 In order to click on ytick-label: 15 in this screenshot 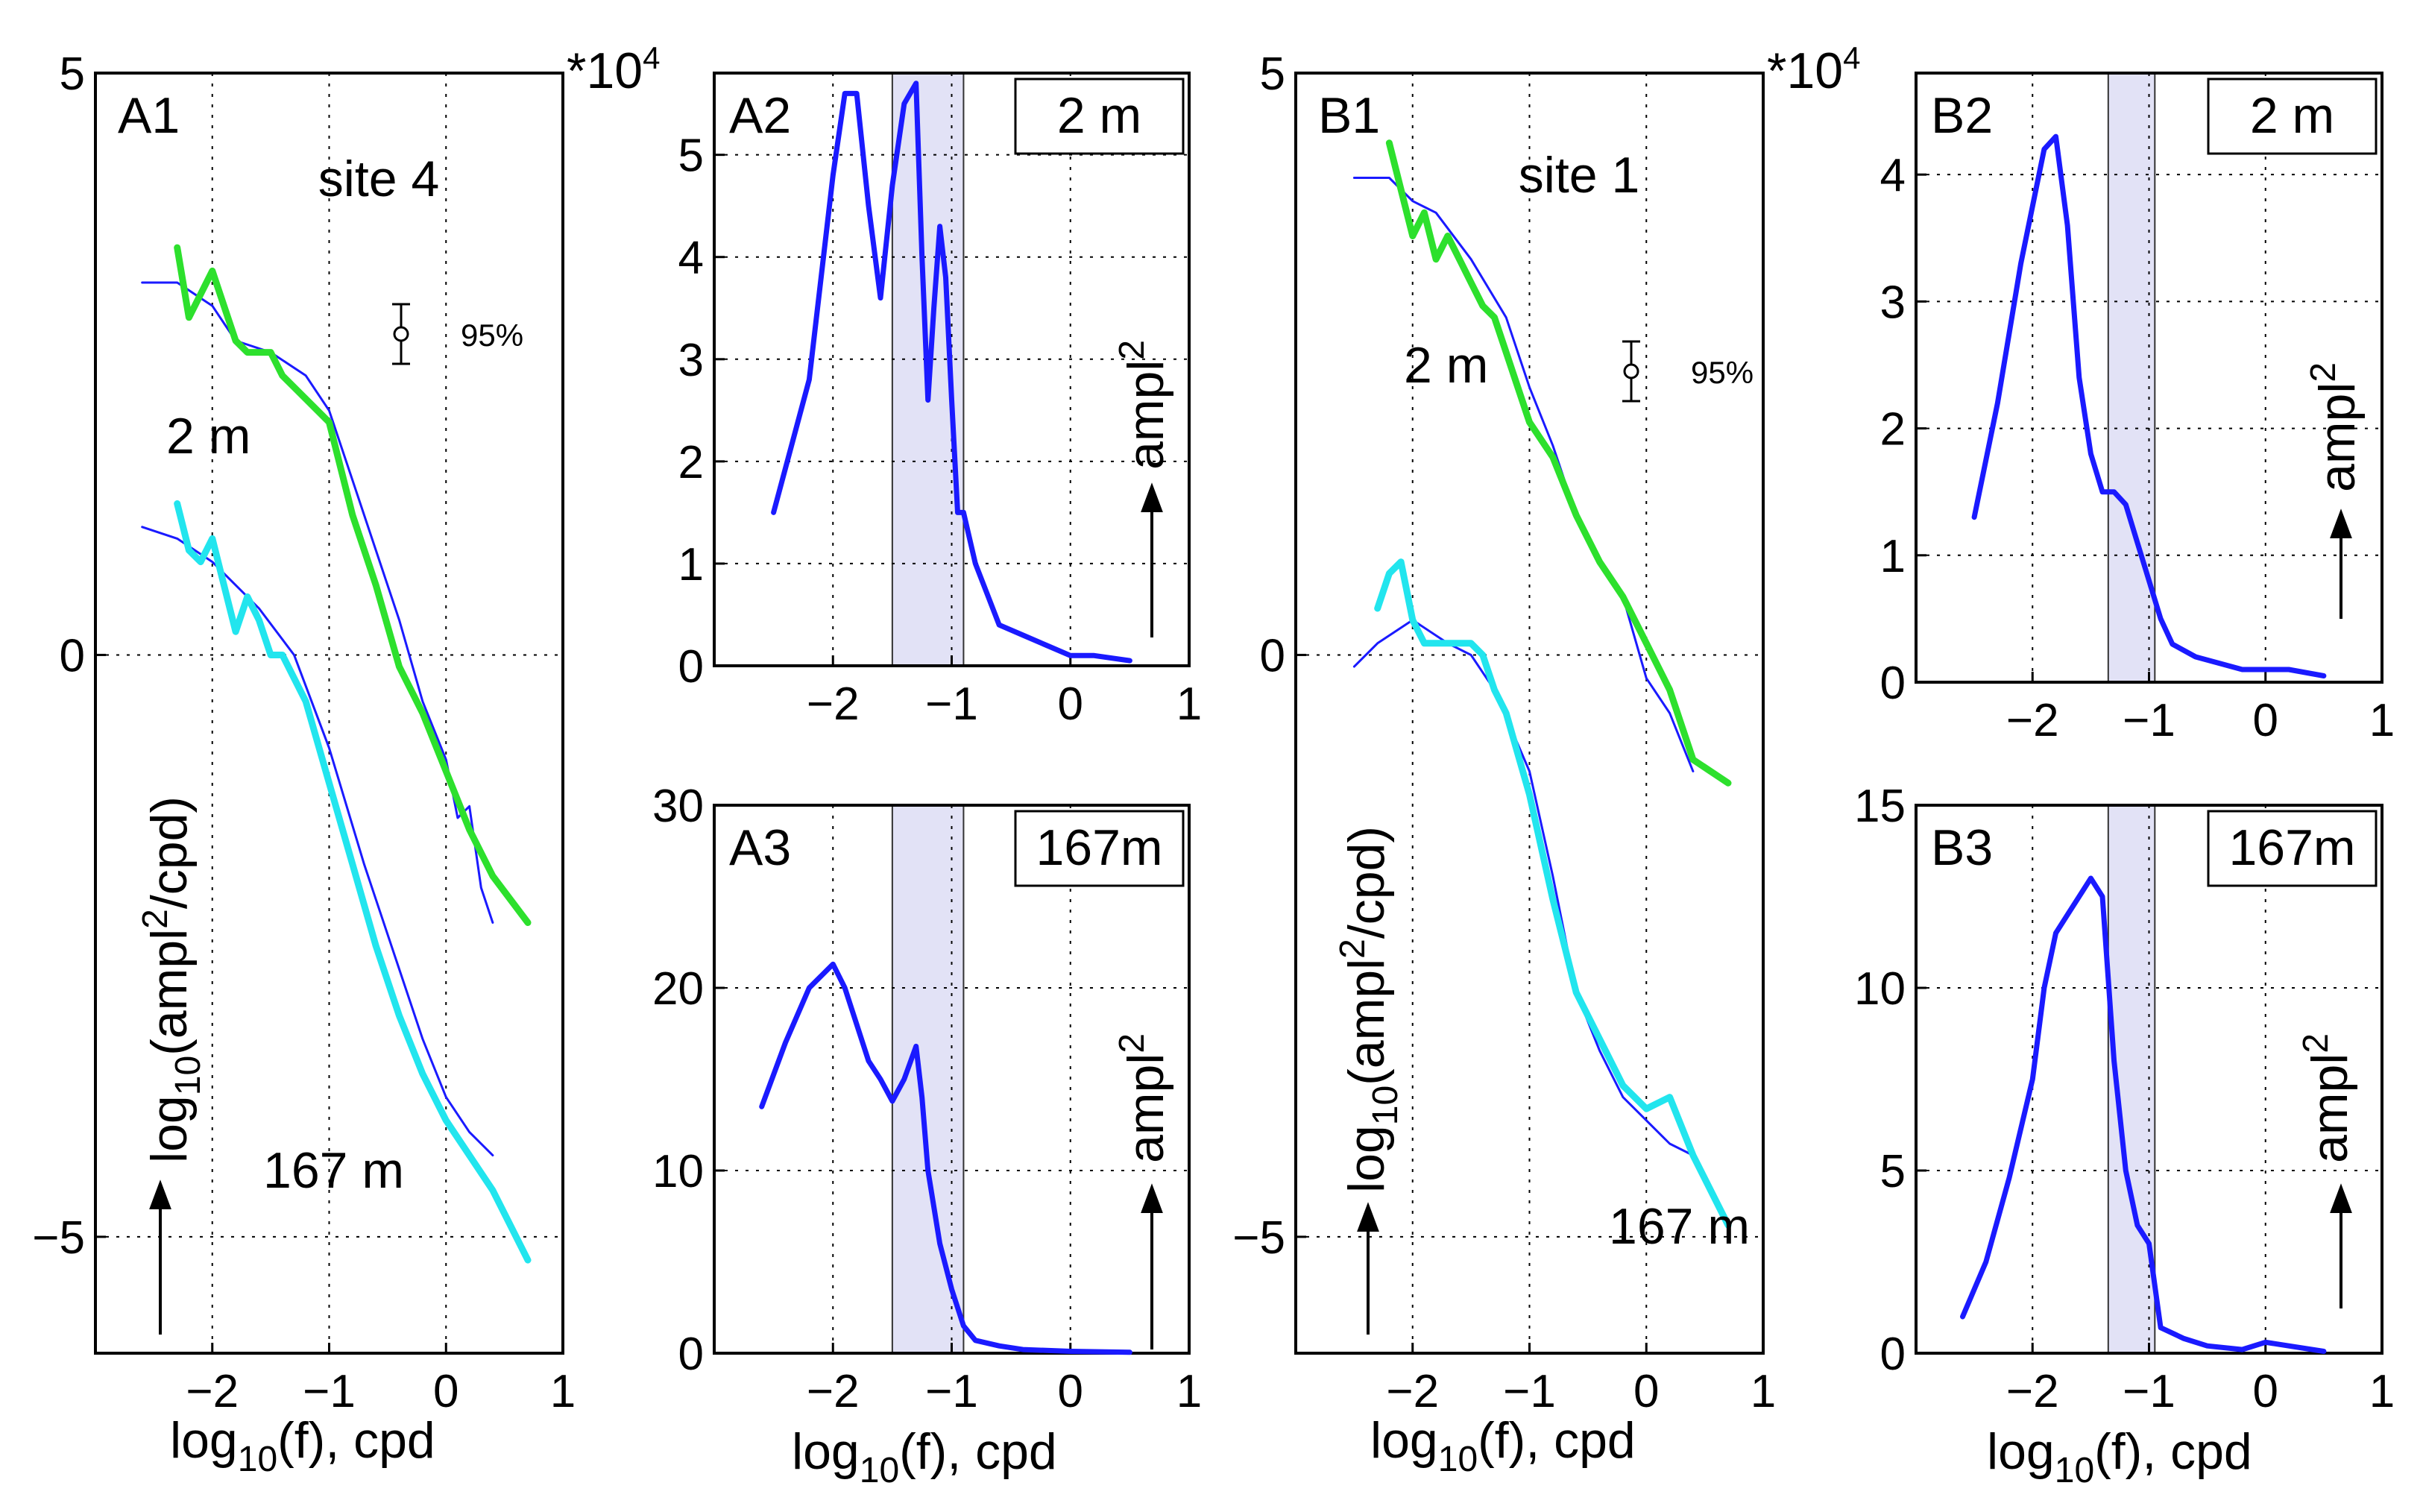, I will do `click(1880, 806)`.